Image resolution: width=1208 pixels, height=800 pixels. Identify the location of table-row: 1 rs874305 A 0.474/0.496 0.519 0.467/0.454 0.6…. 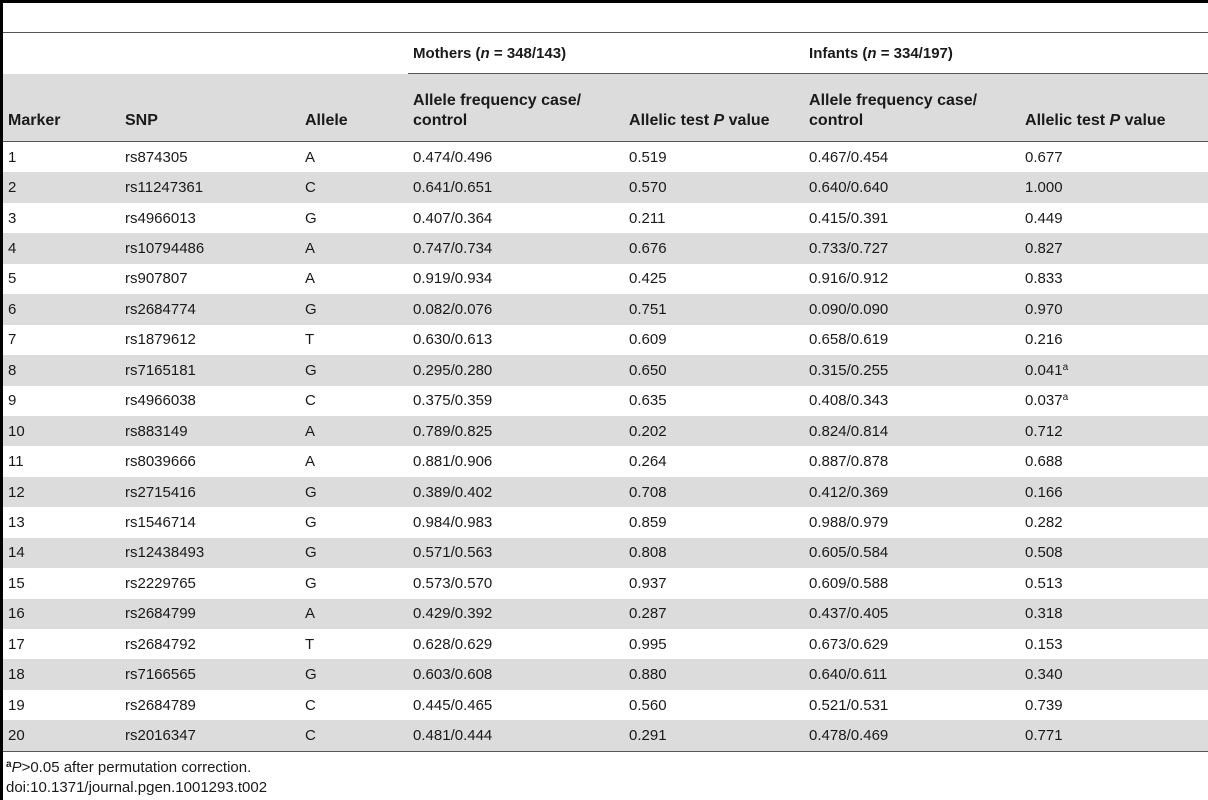
(605, 157).